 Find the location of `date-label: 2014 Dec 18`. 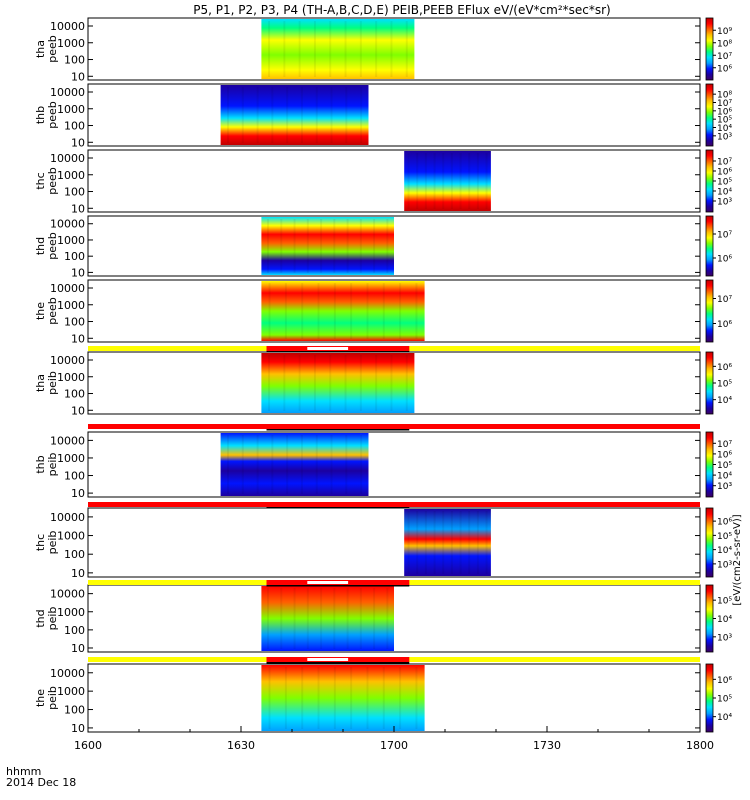

date-label: 2014 Dec 18 is located at coordinates (41, 782).